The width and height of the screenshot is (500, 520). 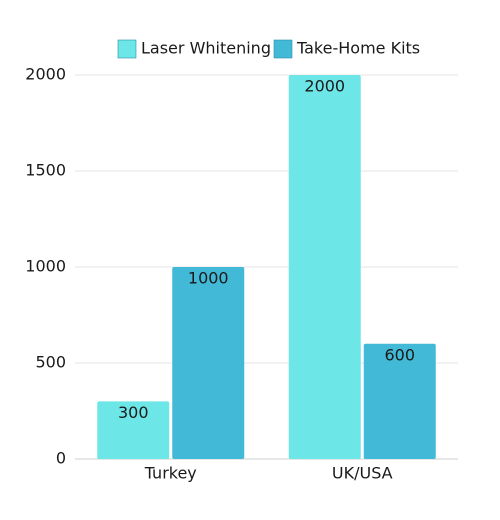 What do you see at coordinates (208, 278) in the screenshot?
I see `value-label: 1000` at bounding box center [208, 278].